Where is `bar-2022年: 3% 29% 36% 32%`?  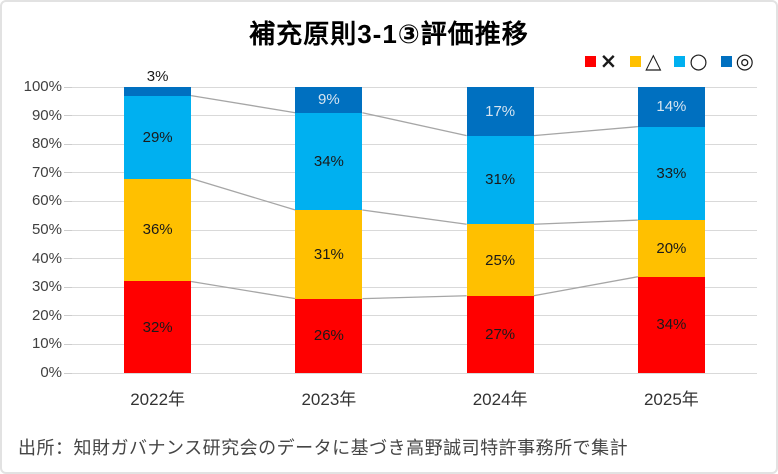 bar-2022年: 3% 29% 36% 32% is located at coordinates (158, 220).